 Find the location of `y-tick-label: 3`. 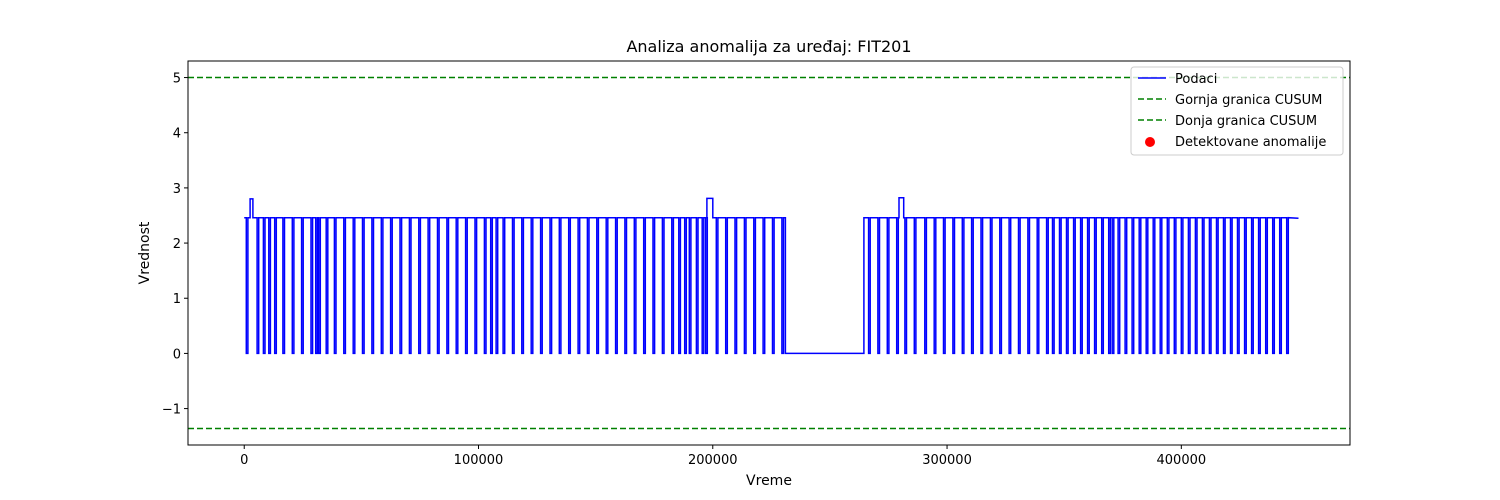

y-tick-label: 3 is located at coordinates (177, 189).